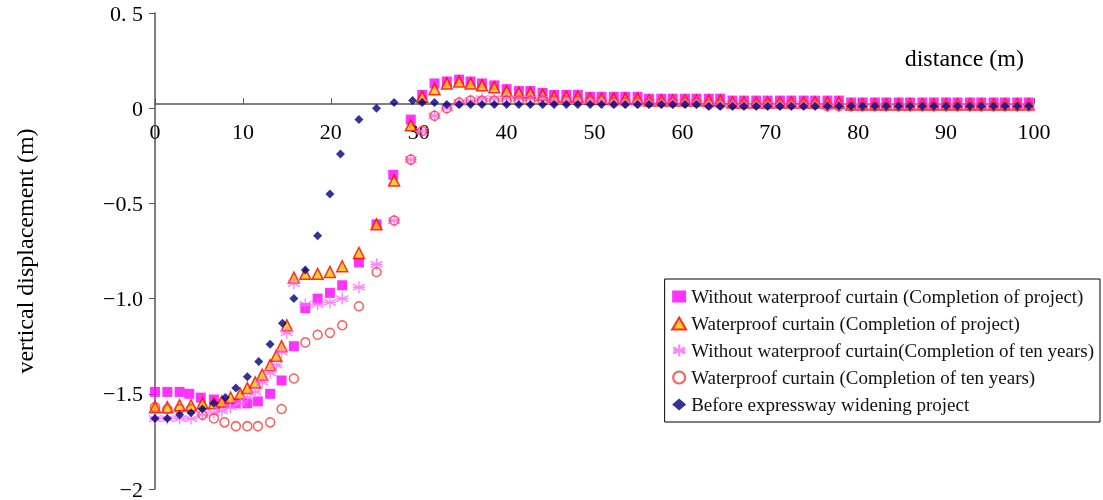  What do you see at coordinates (964, 58) in the screenshot?
I see `x-axis-title: distance (m)` at bounding box center [964, 58].